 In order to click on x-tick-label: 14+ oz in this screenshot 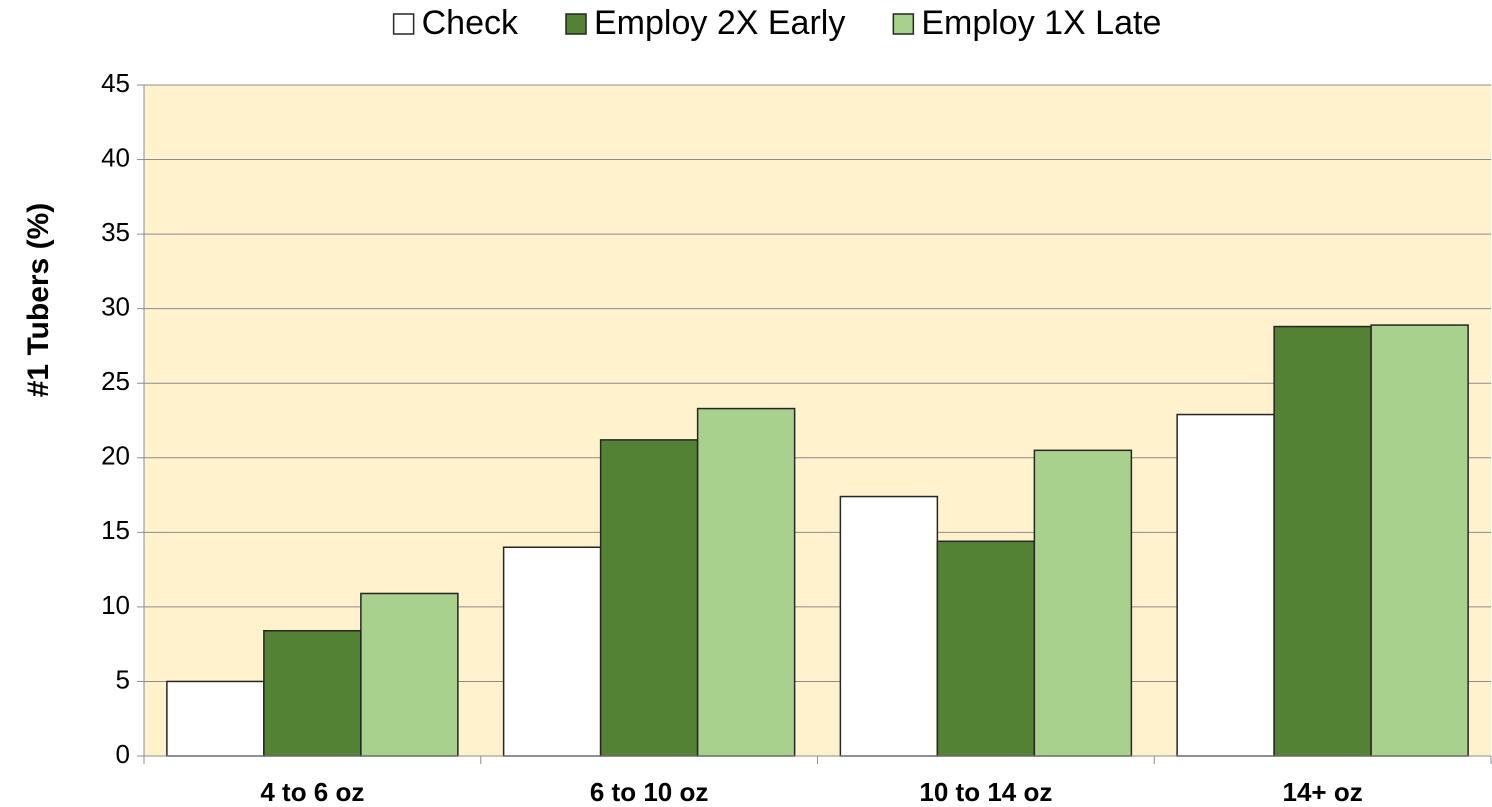, I will do `click(1323, 792)`.